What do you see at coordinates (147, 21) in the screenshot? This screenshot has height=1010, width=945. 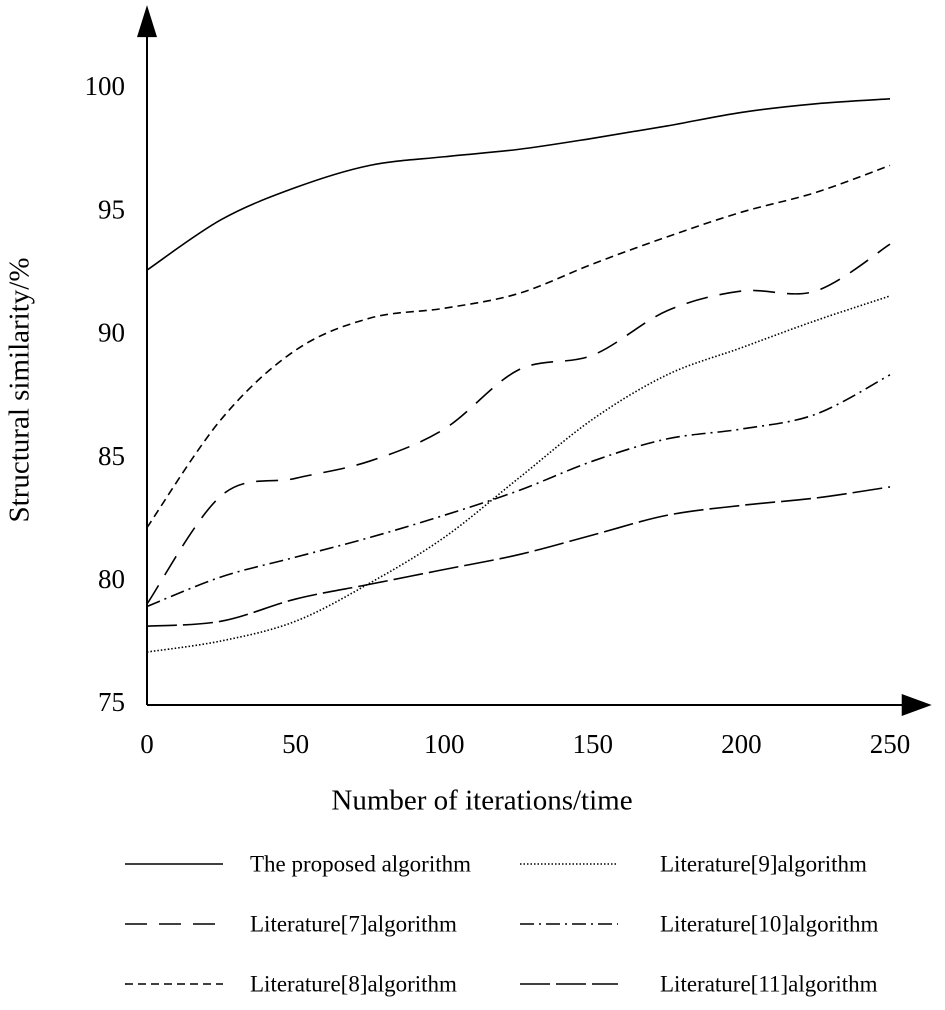 I see `y-axis-arrow` at bounding box center [147, 21].